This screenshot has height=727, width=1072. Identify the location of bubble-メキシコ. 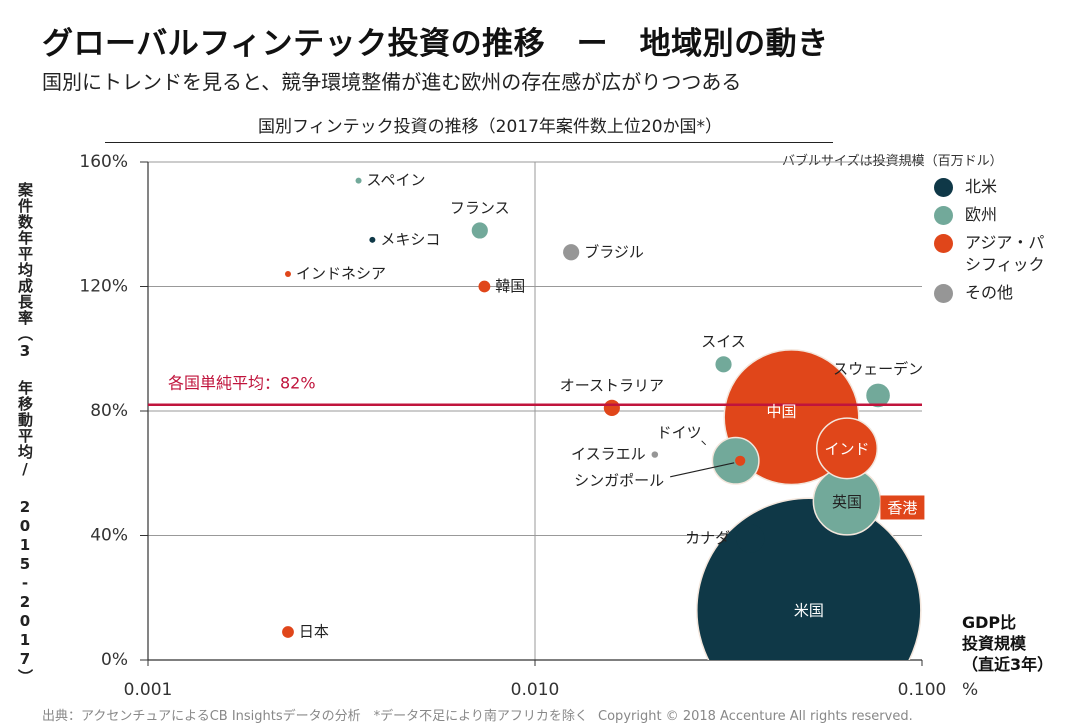
(372, 239).